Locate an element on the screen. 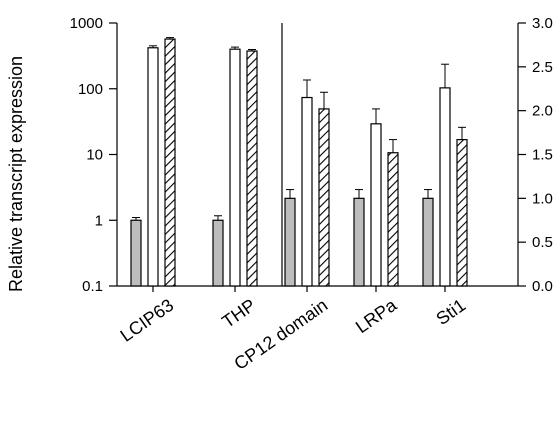 This screenshot has width=560, height=428. x-tick-label: Sti1 is located at coordinates (450, 312).